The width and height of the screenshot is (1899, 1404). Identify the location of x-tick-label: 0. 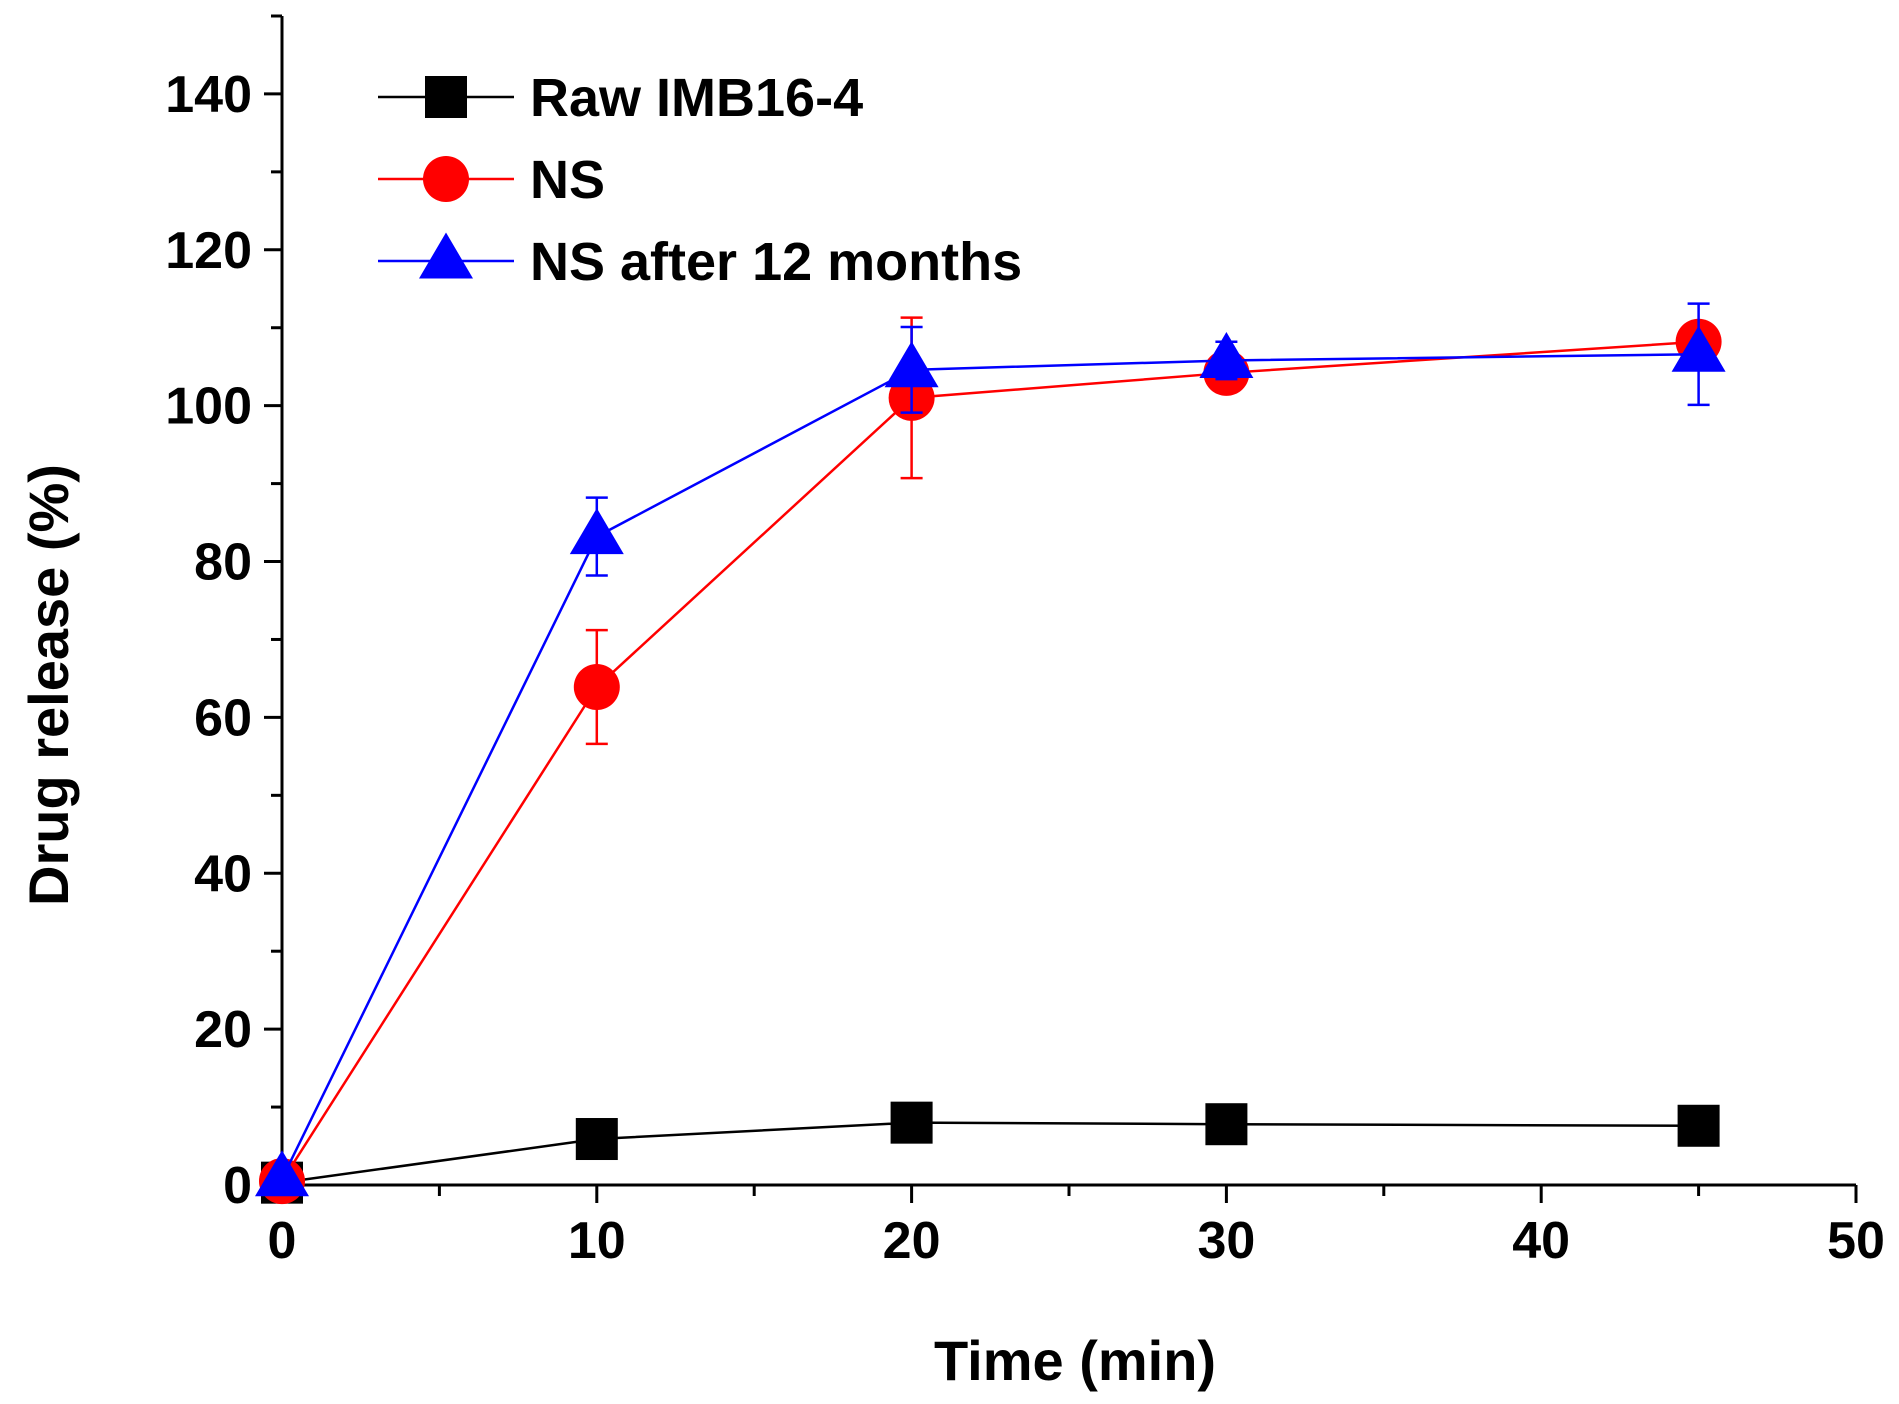
(282, 1241).